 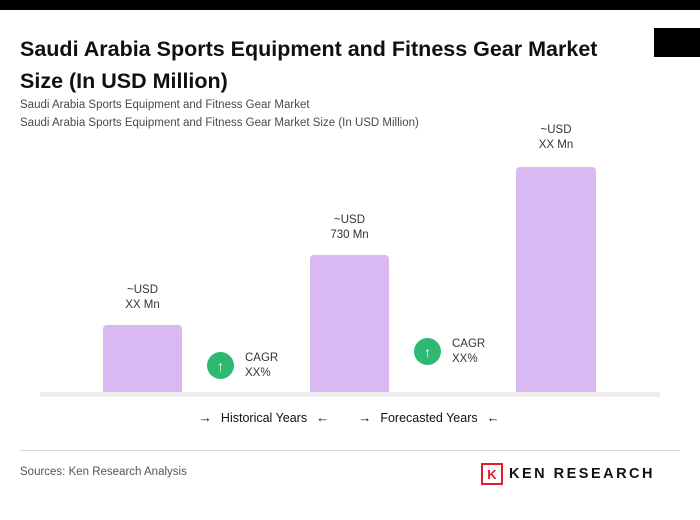 I want to click on axis-group-label: Forecasted Years, so click(x=429, y=417).